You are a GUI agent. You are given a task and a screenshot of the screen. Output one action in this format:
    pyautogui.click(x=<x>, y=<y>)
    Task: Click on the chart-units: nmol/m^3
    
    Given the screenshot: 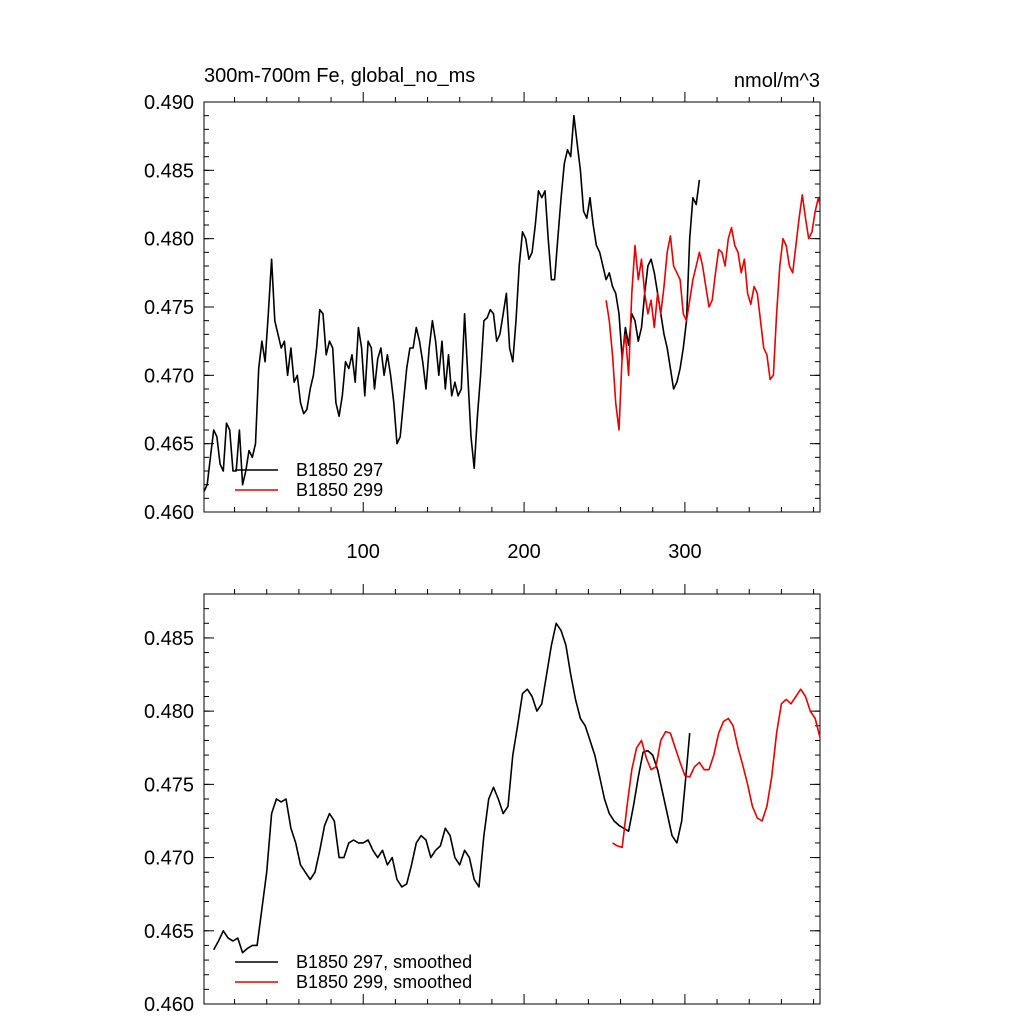 What is the action you would take?
    pyautogui.click(x=777, y=81)
    